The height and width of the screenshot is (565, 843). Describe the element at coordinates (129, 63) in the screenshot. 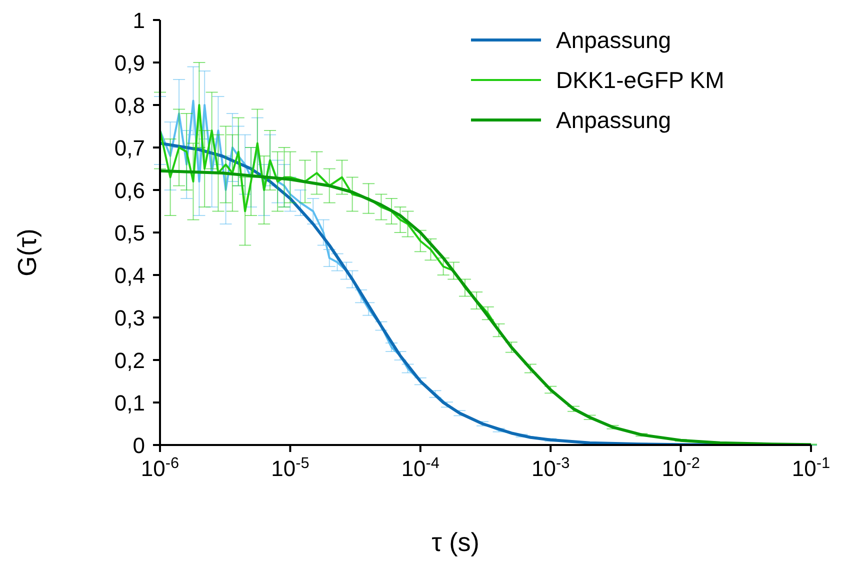

I see `y-tick-label: 0,9` at that location.